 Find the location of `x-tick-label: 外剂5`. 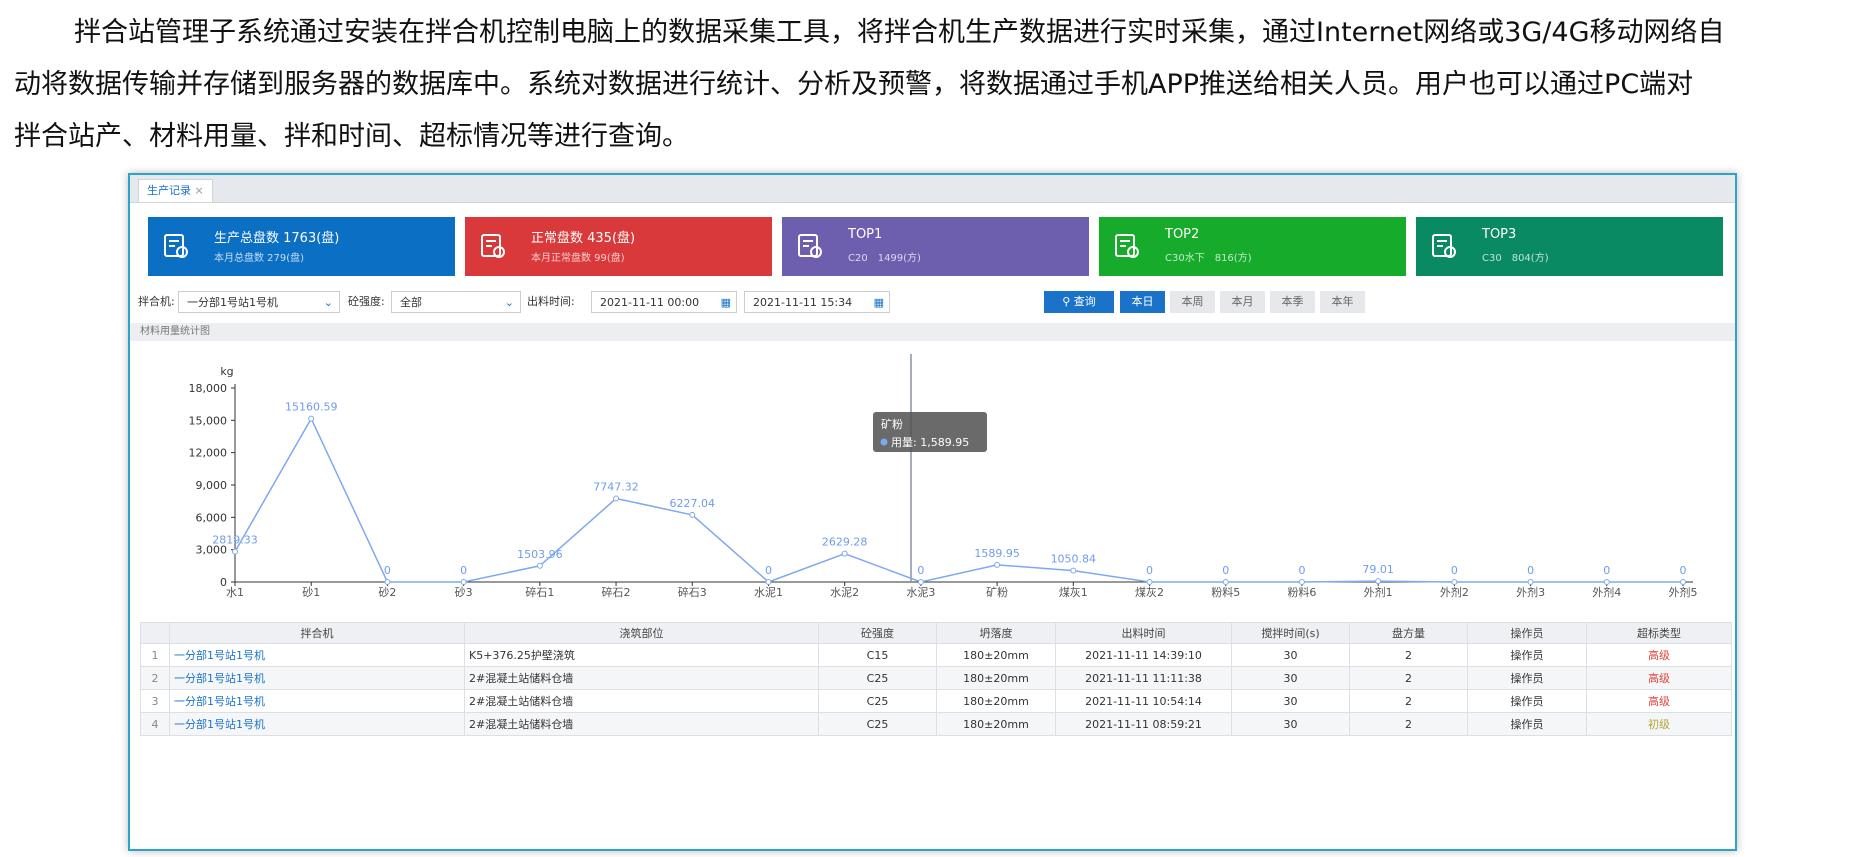

x-tick-label: 外剂5 is located at coordinates (1683, 592).